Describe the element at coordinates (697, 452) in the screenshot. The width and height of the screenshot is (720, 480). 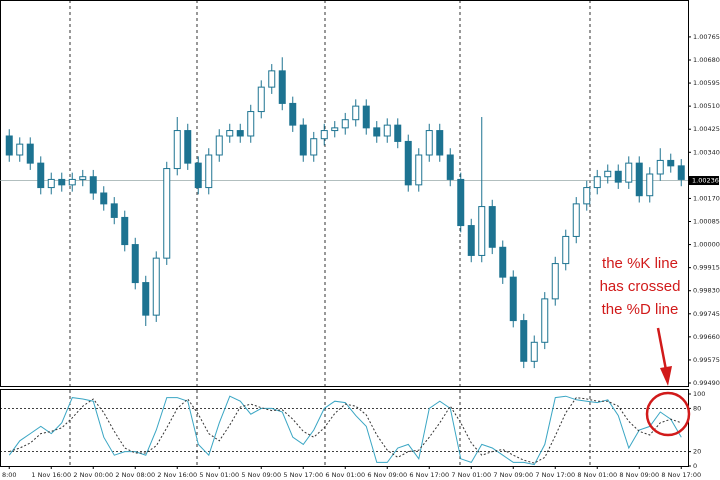
I see `y-tick-label: 20` at that location.